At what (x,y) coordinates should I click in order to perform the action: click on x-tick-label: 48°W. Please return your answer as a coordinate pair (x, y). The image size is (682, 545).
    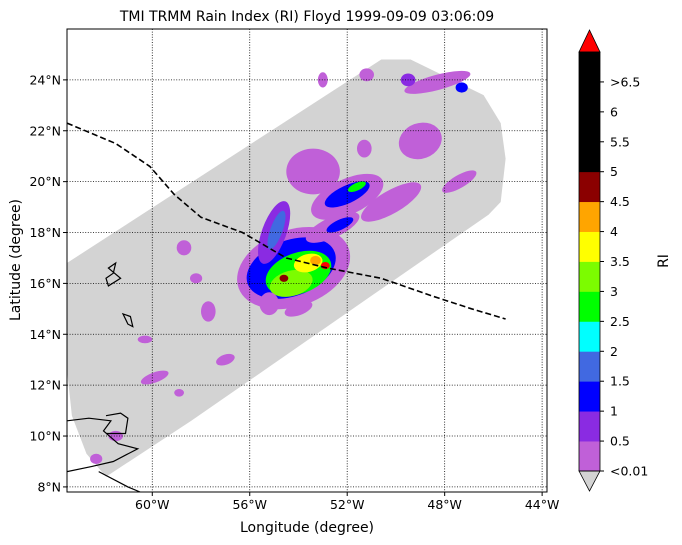
    Looking at the image, I should click on (444, 504).